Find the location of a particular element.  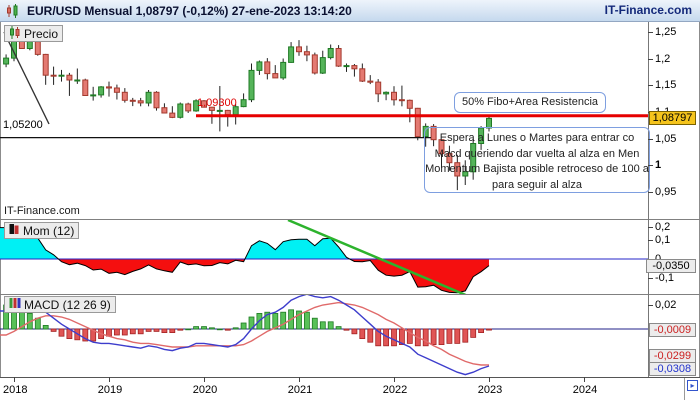

resistance-annotation-text: 50% Fibo+Area Resistencia is located at coordinates (530, 102).